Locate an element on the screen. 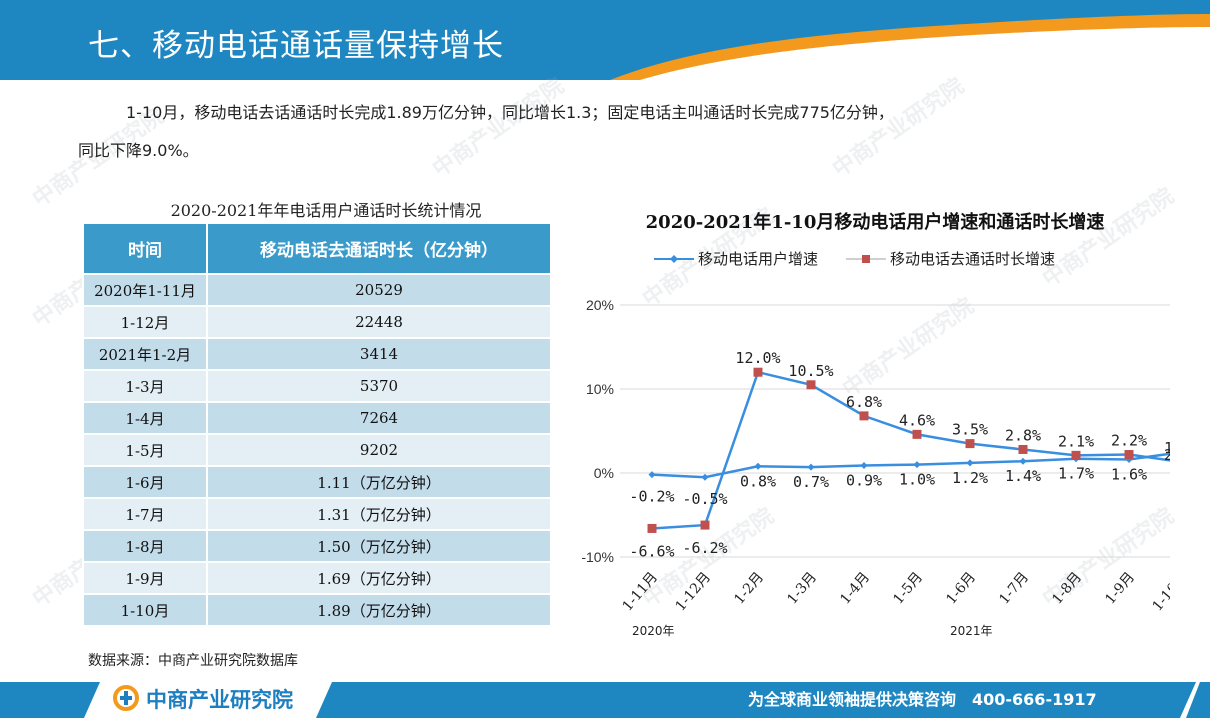  header-banner: 七、移动电话通话量保持增长 is located at coordinates (605, 40).